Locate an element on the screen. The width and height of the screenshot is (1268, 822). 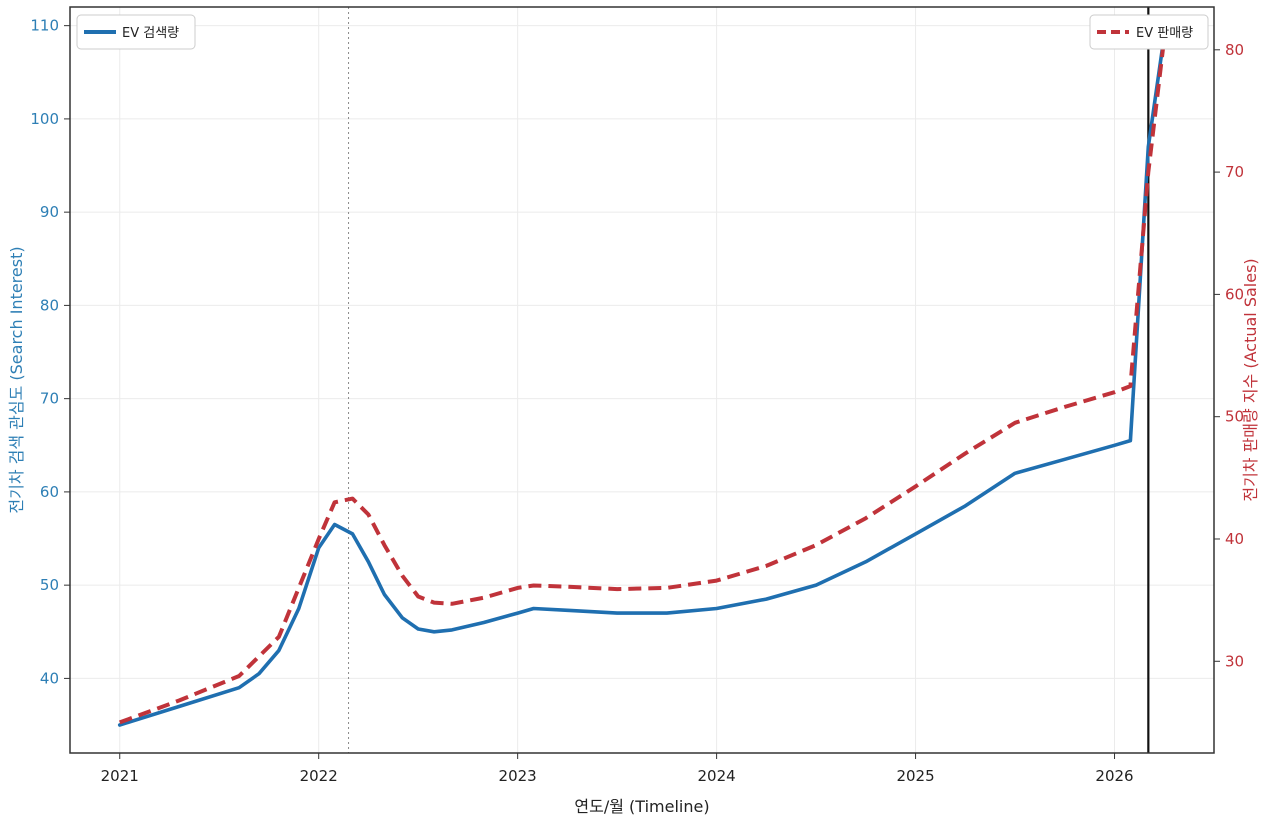
x-axis-title: 연도/월 (Timeline) is located at coordinates (641, 806).